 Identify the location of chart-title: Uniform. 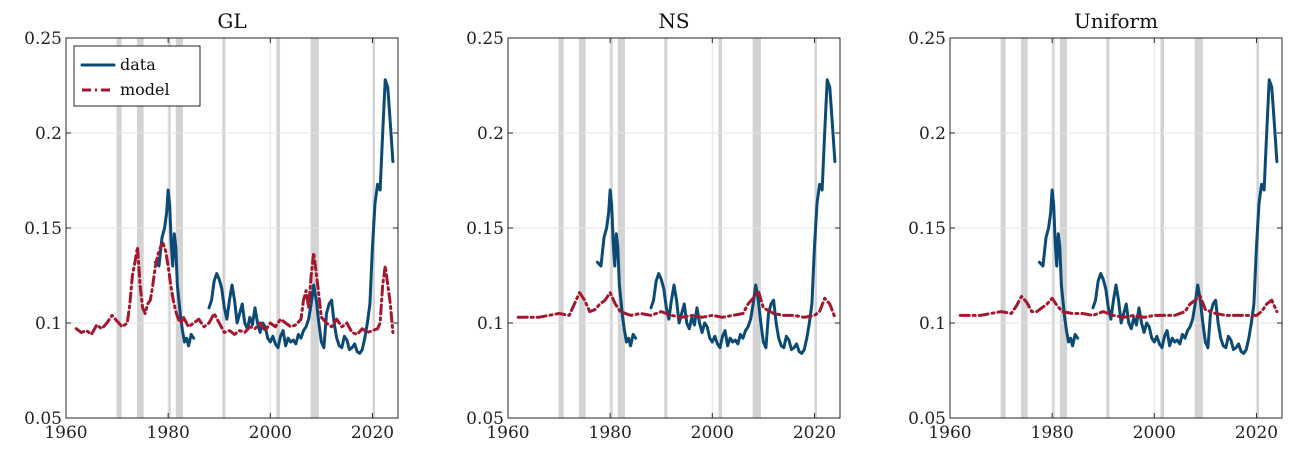
(1116, 21).